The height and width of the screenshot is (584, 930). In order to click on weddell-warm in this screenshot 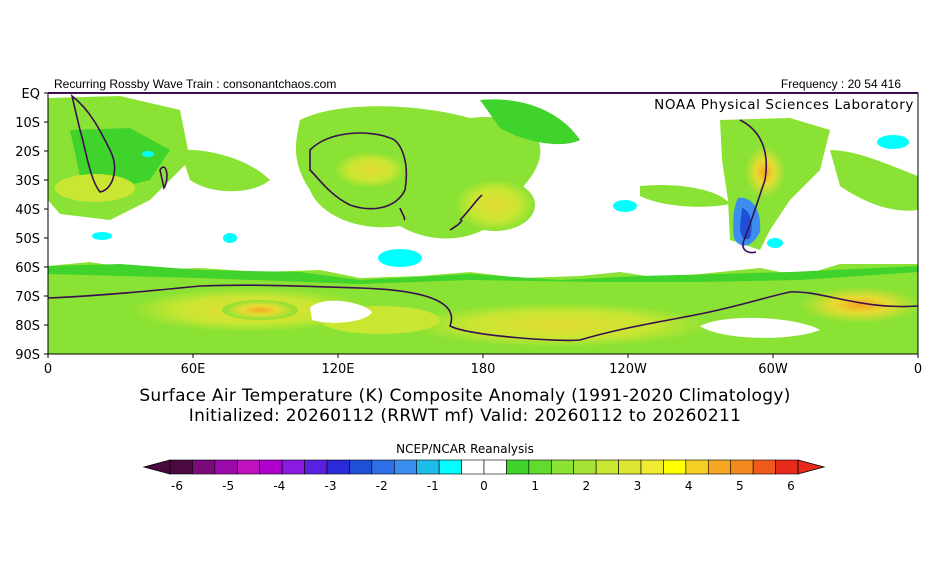, I will do `click(859, 305)`.